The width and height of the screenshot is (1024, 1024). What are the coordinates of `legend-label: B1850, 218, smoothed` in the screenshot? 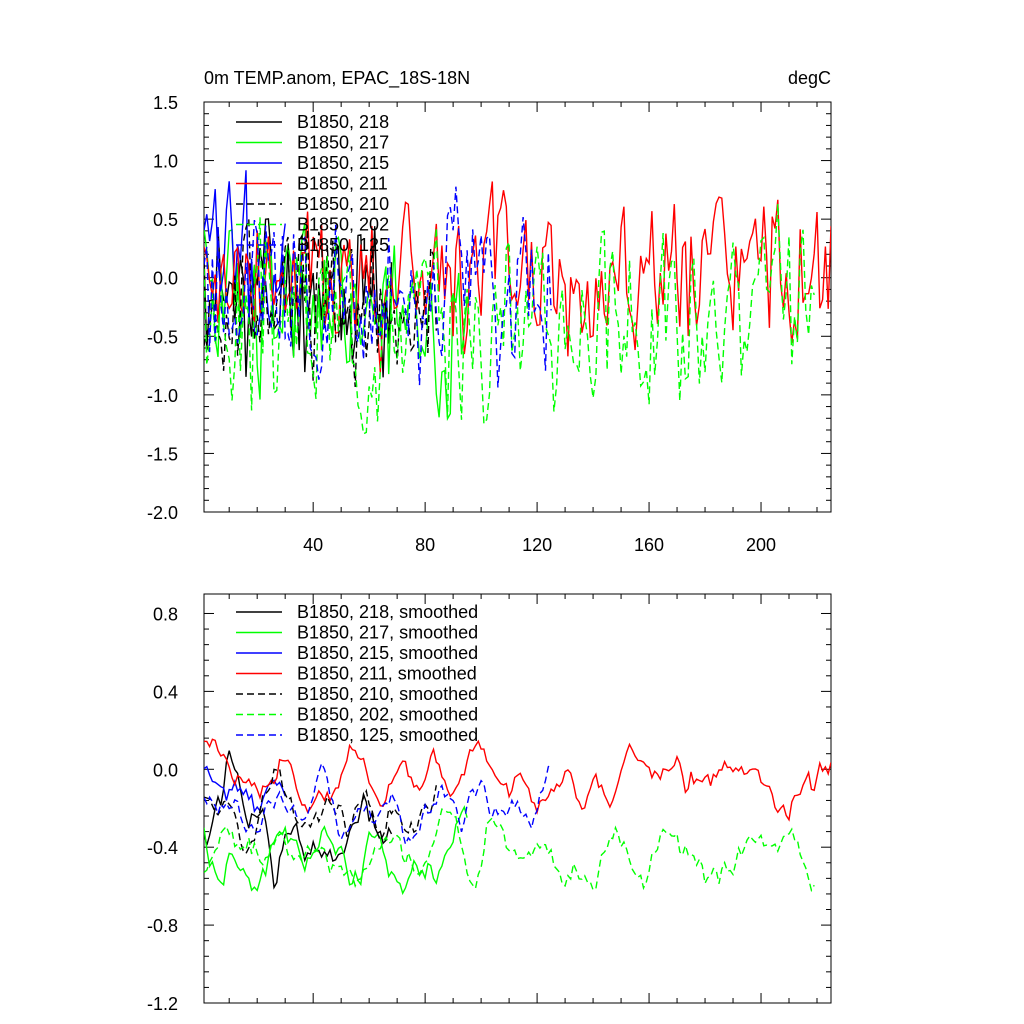 It's located at (387, 612).